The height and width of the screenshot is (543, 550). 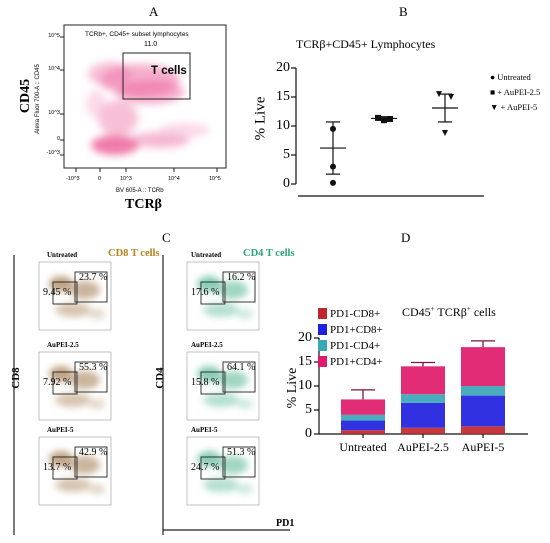 I want to click on panel-a-gate-value: 11.0, so click(x=151, y=44).